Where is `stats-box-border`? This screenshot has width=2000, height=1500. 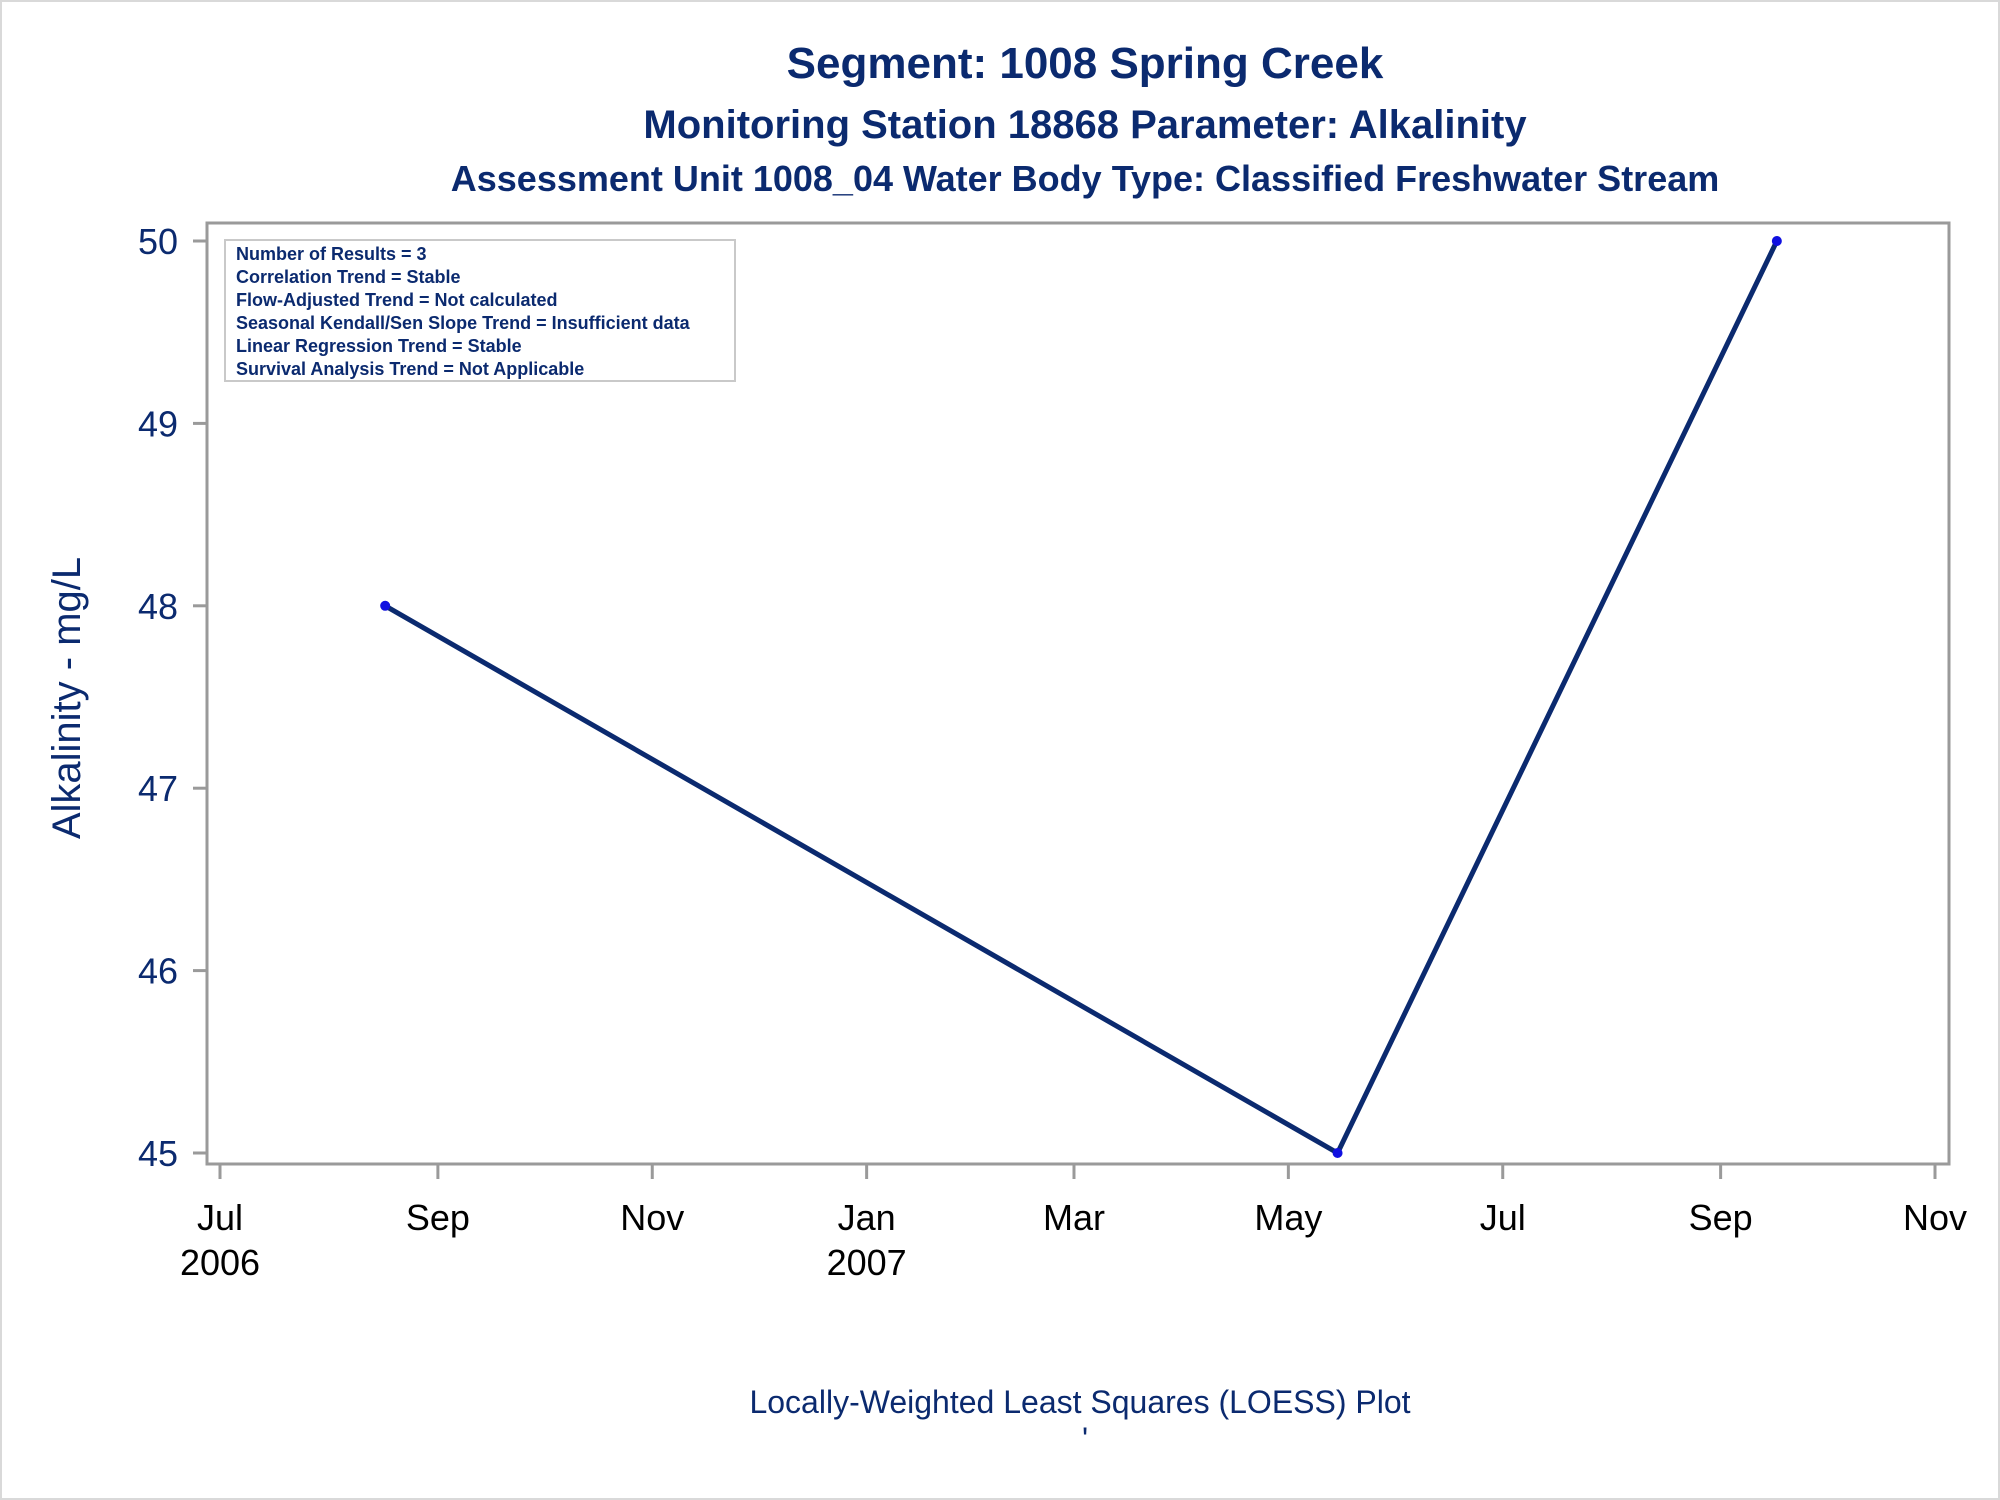
stats-box-border is located at coordinates (480, 310).